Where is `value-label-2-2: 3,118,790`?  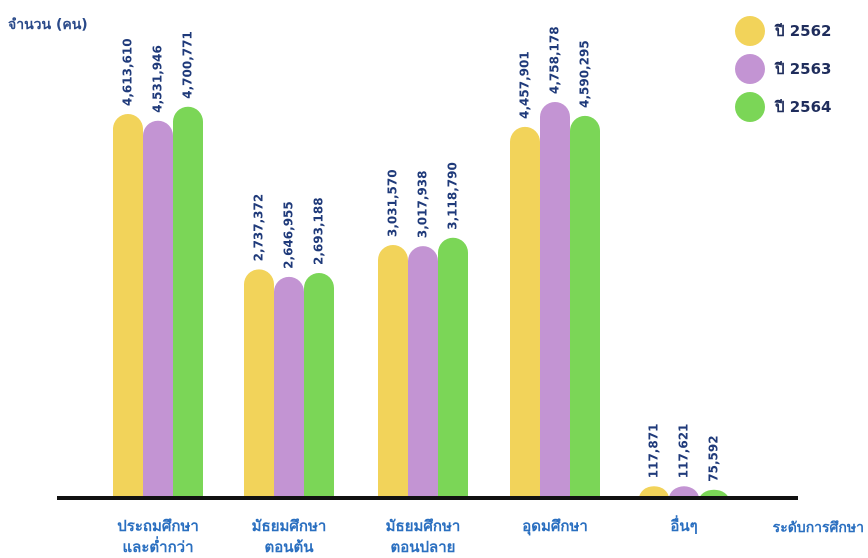 value-label-2-2: 3,118,790 is located at coordinates (453, 196).